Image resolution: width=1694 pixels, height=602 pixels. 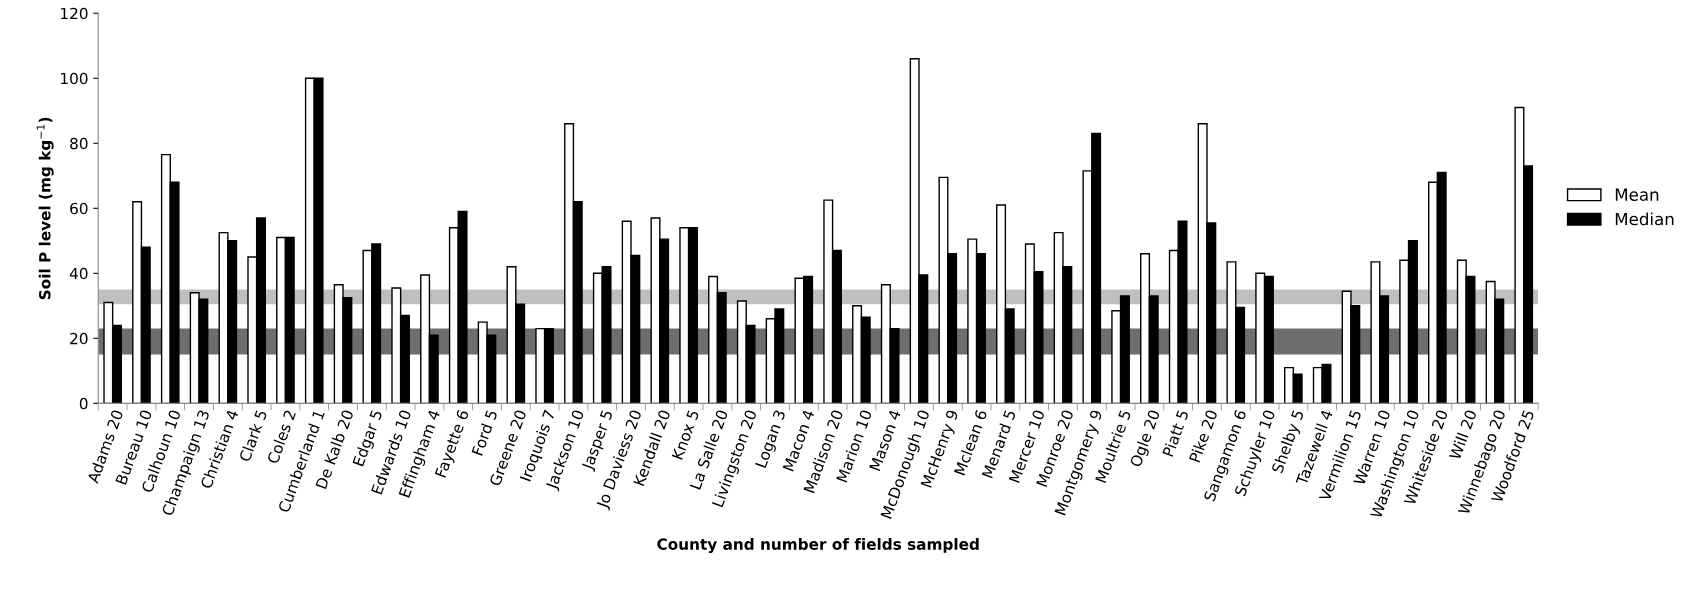 I want to click on y-tick-label: 80, so click(x=79, y=143).